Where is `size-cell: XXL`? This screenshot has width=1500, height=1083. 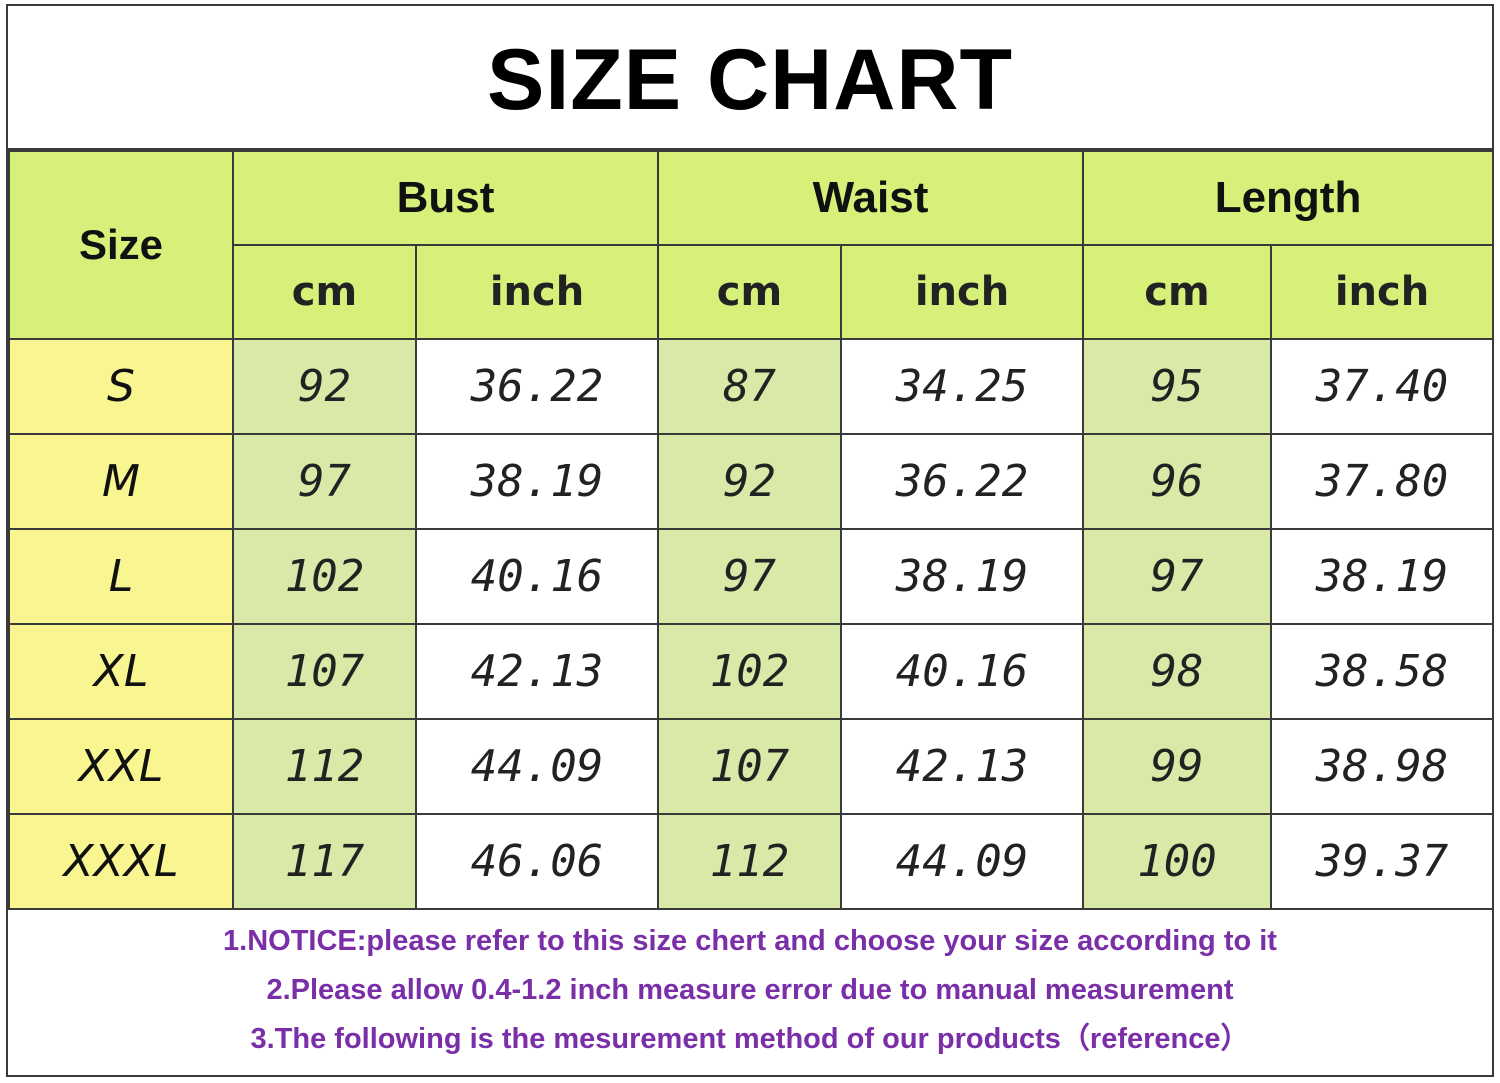
size-cell: XXL is located at coordinates (121, 766).